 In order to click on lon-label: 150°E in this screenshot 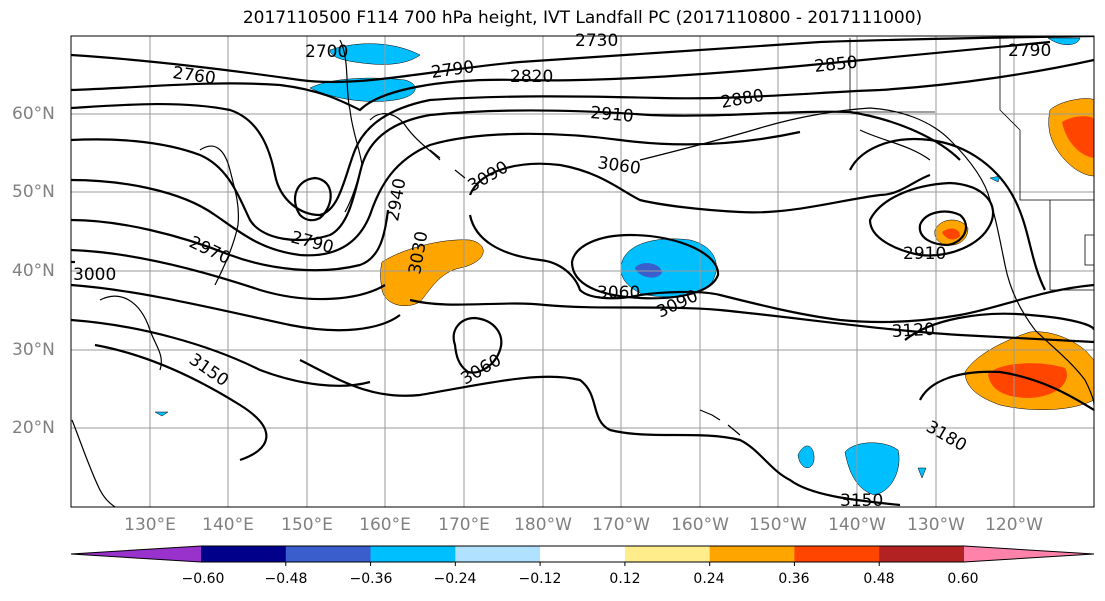, I will do `click(307, 525)`.